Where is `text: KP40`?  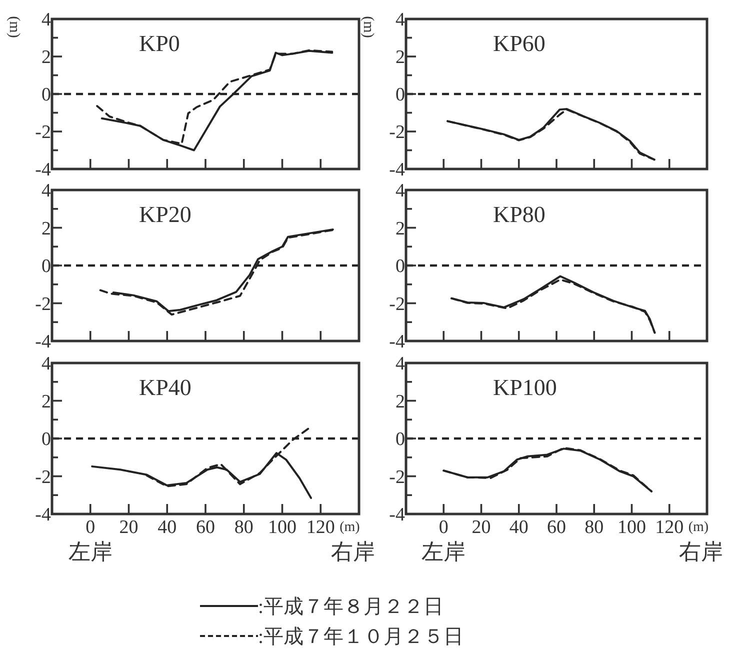 text: KP40 is located at coordinates (165, 387).